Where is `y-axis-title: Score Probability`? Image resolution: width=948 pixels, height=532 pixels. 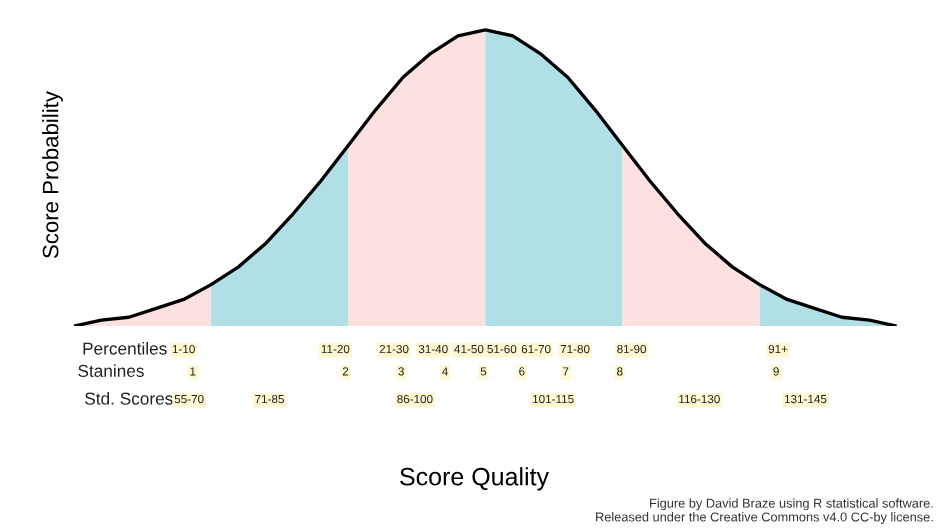 y-axis-title: Score Probability is located at coordinates (52, 174).